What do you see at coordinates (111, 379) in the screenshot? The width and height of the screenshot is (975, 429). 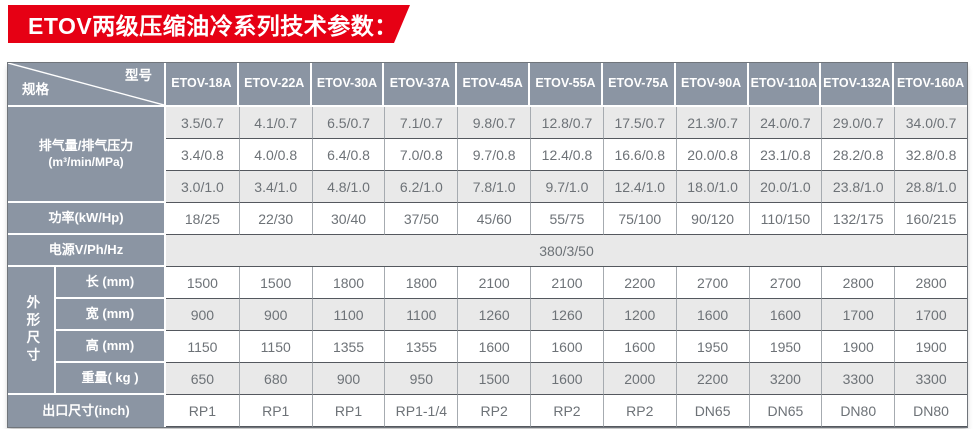 I see `row-label-dimension: 重量( kg )` at bounding box center [111, 379].